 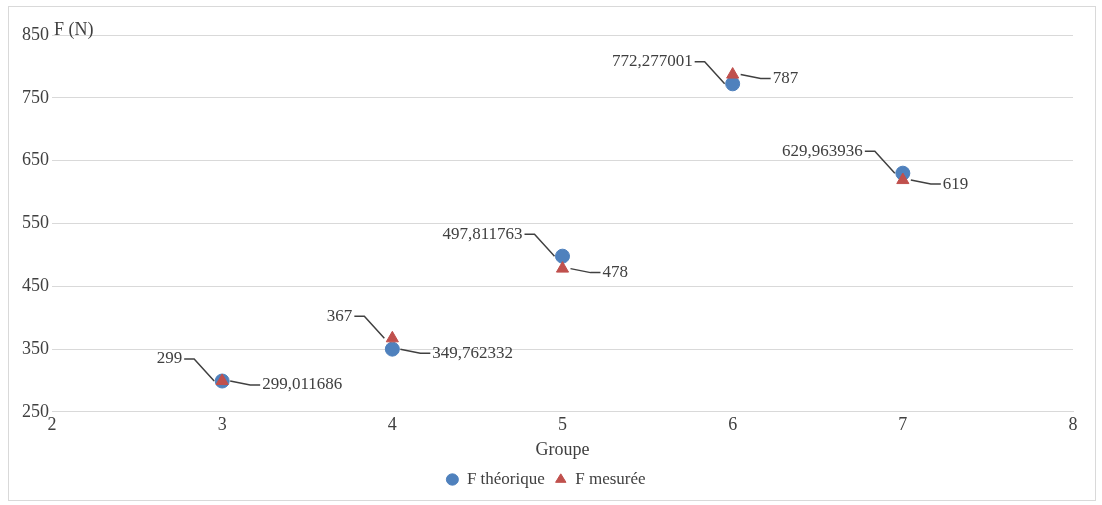 What do you see at coordinates (473, 352) in the screenshot?
I see `data-label: 349,762332` at bounding box center [473, 352].